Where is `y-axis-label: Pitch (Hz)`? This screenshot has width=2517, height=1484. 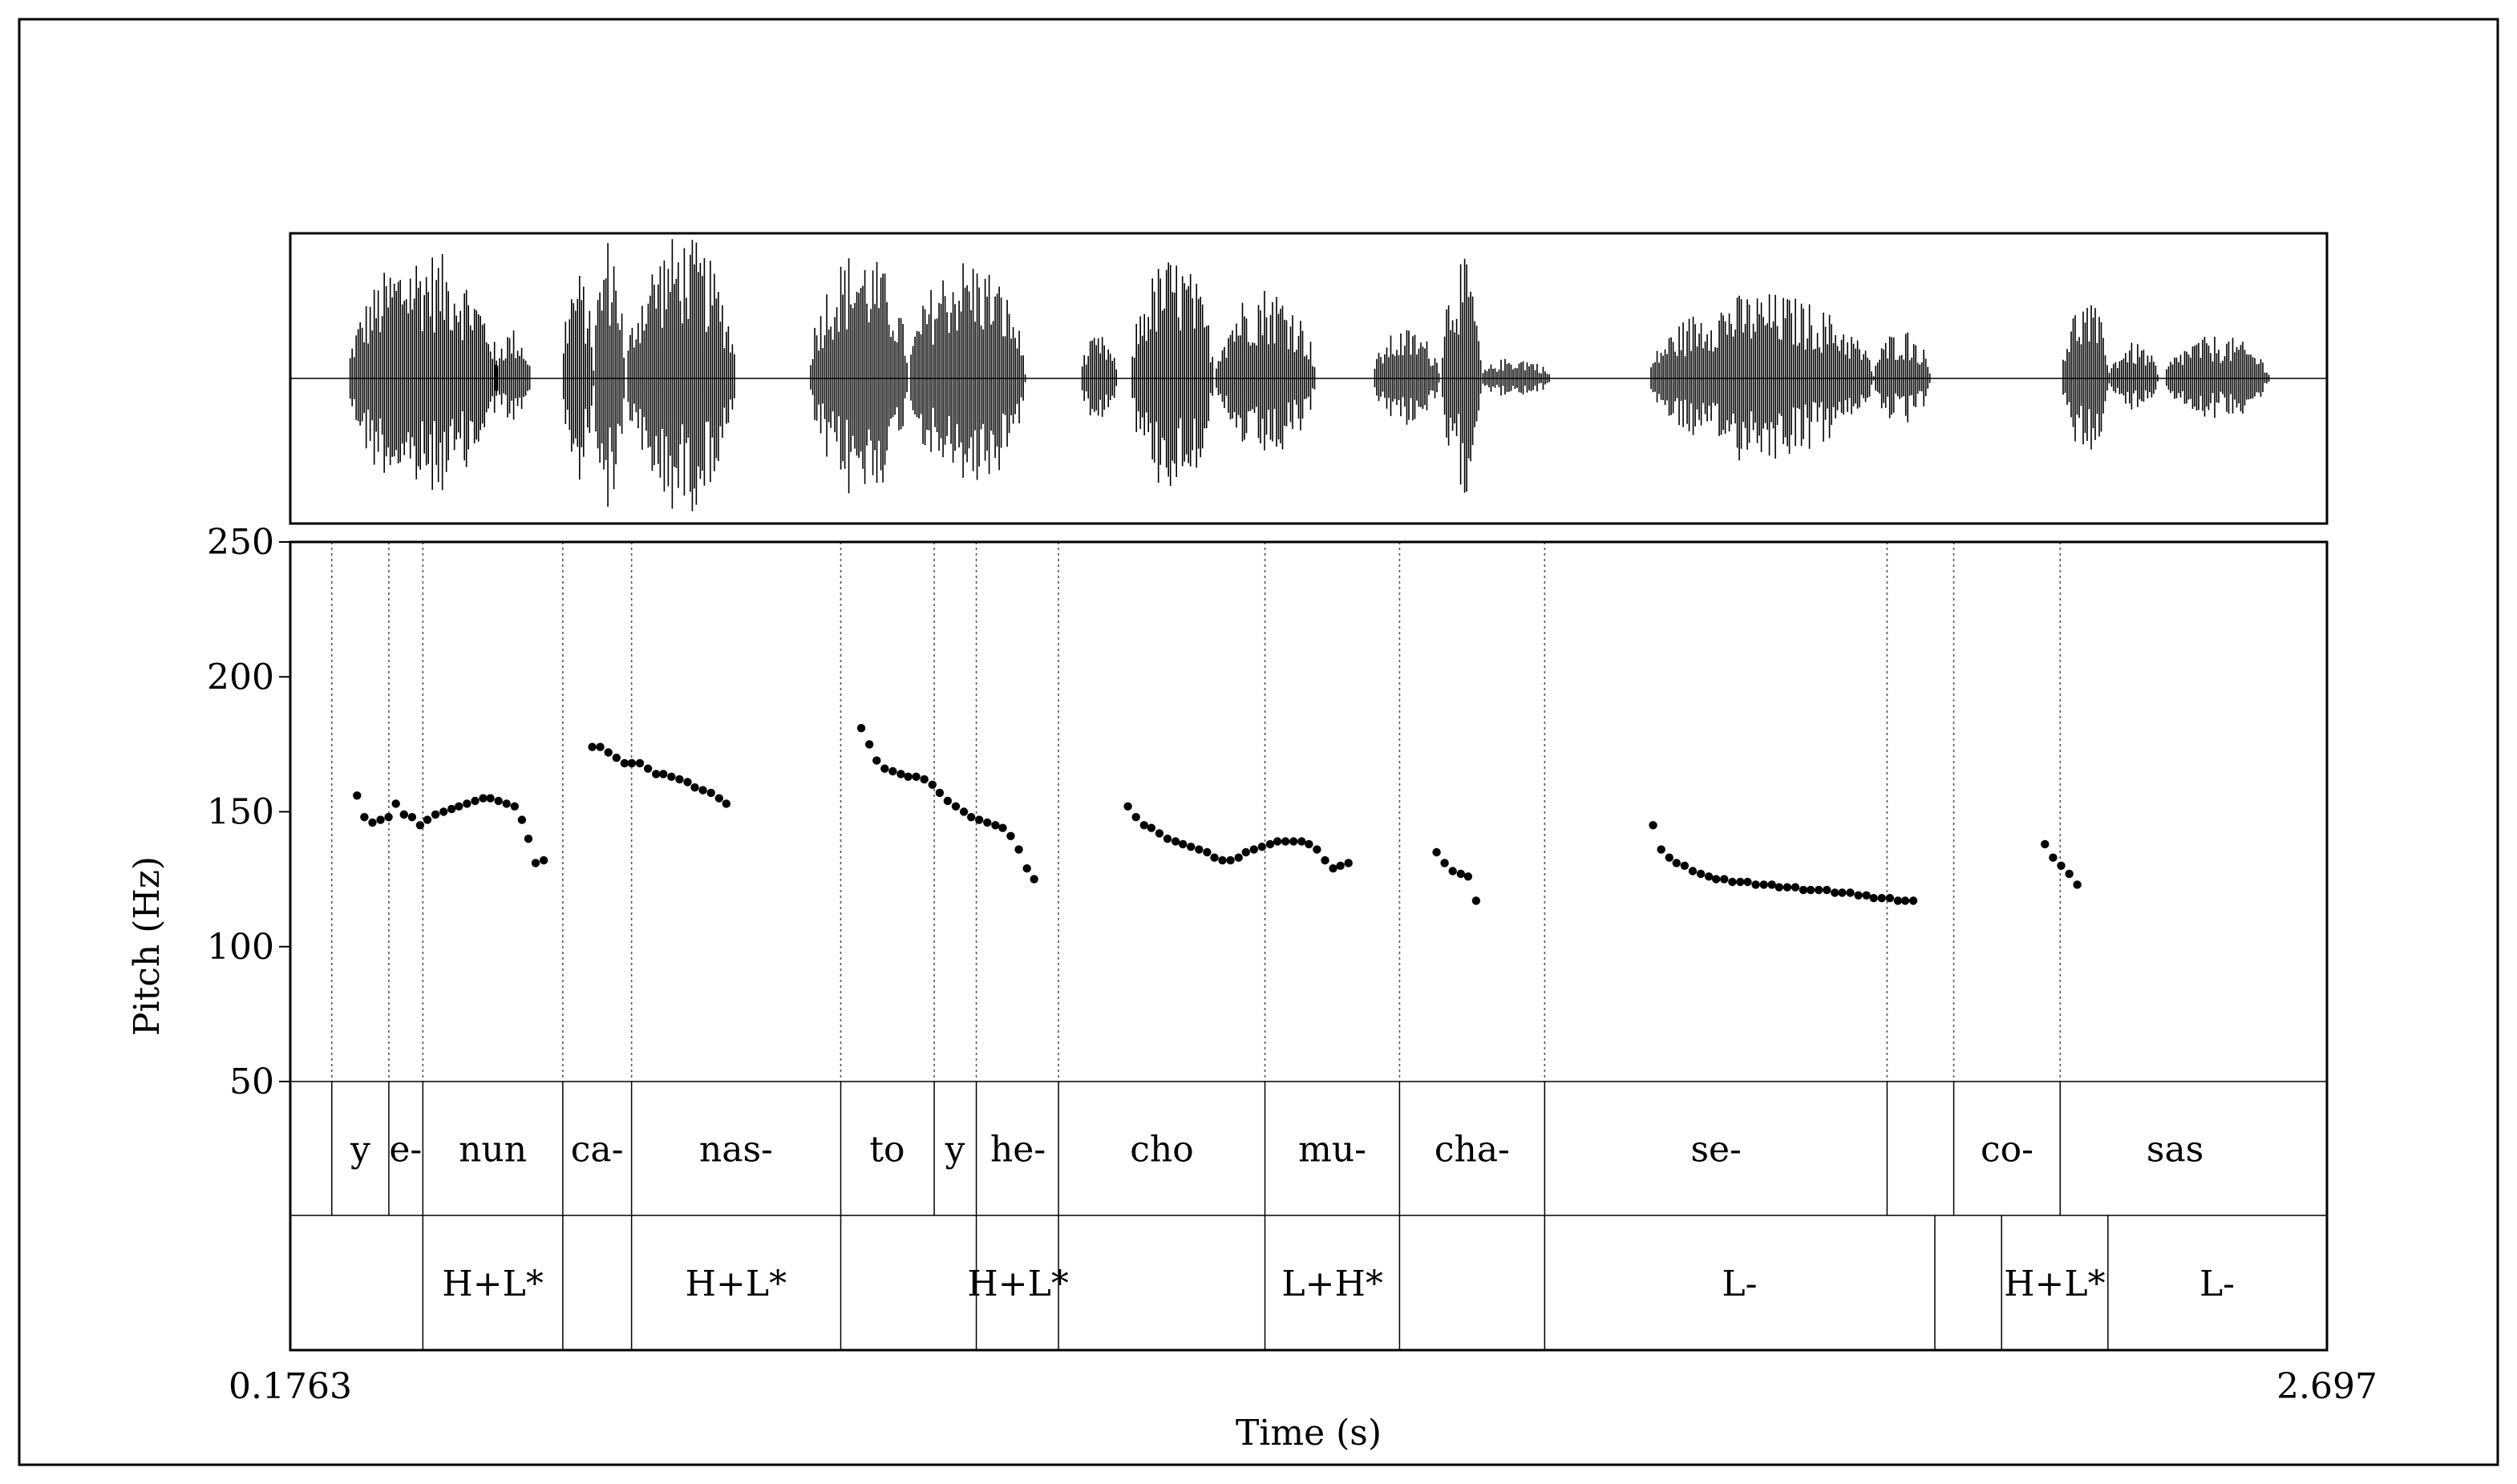 y-axis-label: Pitch (Hz) is located at coordinates (147, 946).